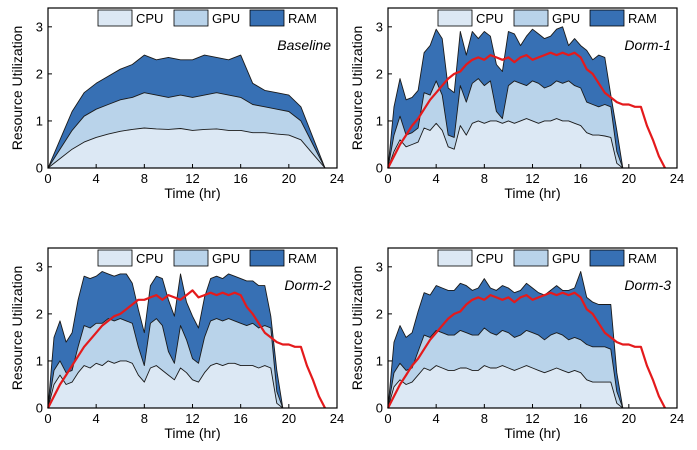  Describe the element at coordinates (647, 45) in the screenshot. I see `panel-title: Dorm-1` at that location.